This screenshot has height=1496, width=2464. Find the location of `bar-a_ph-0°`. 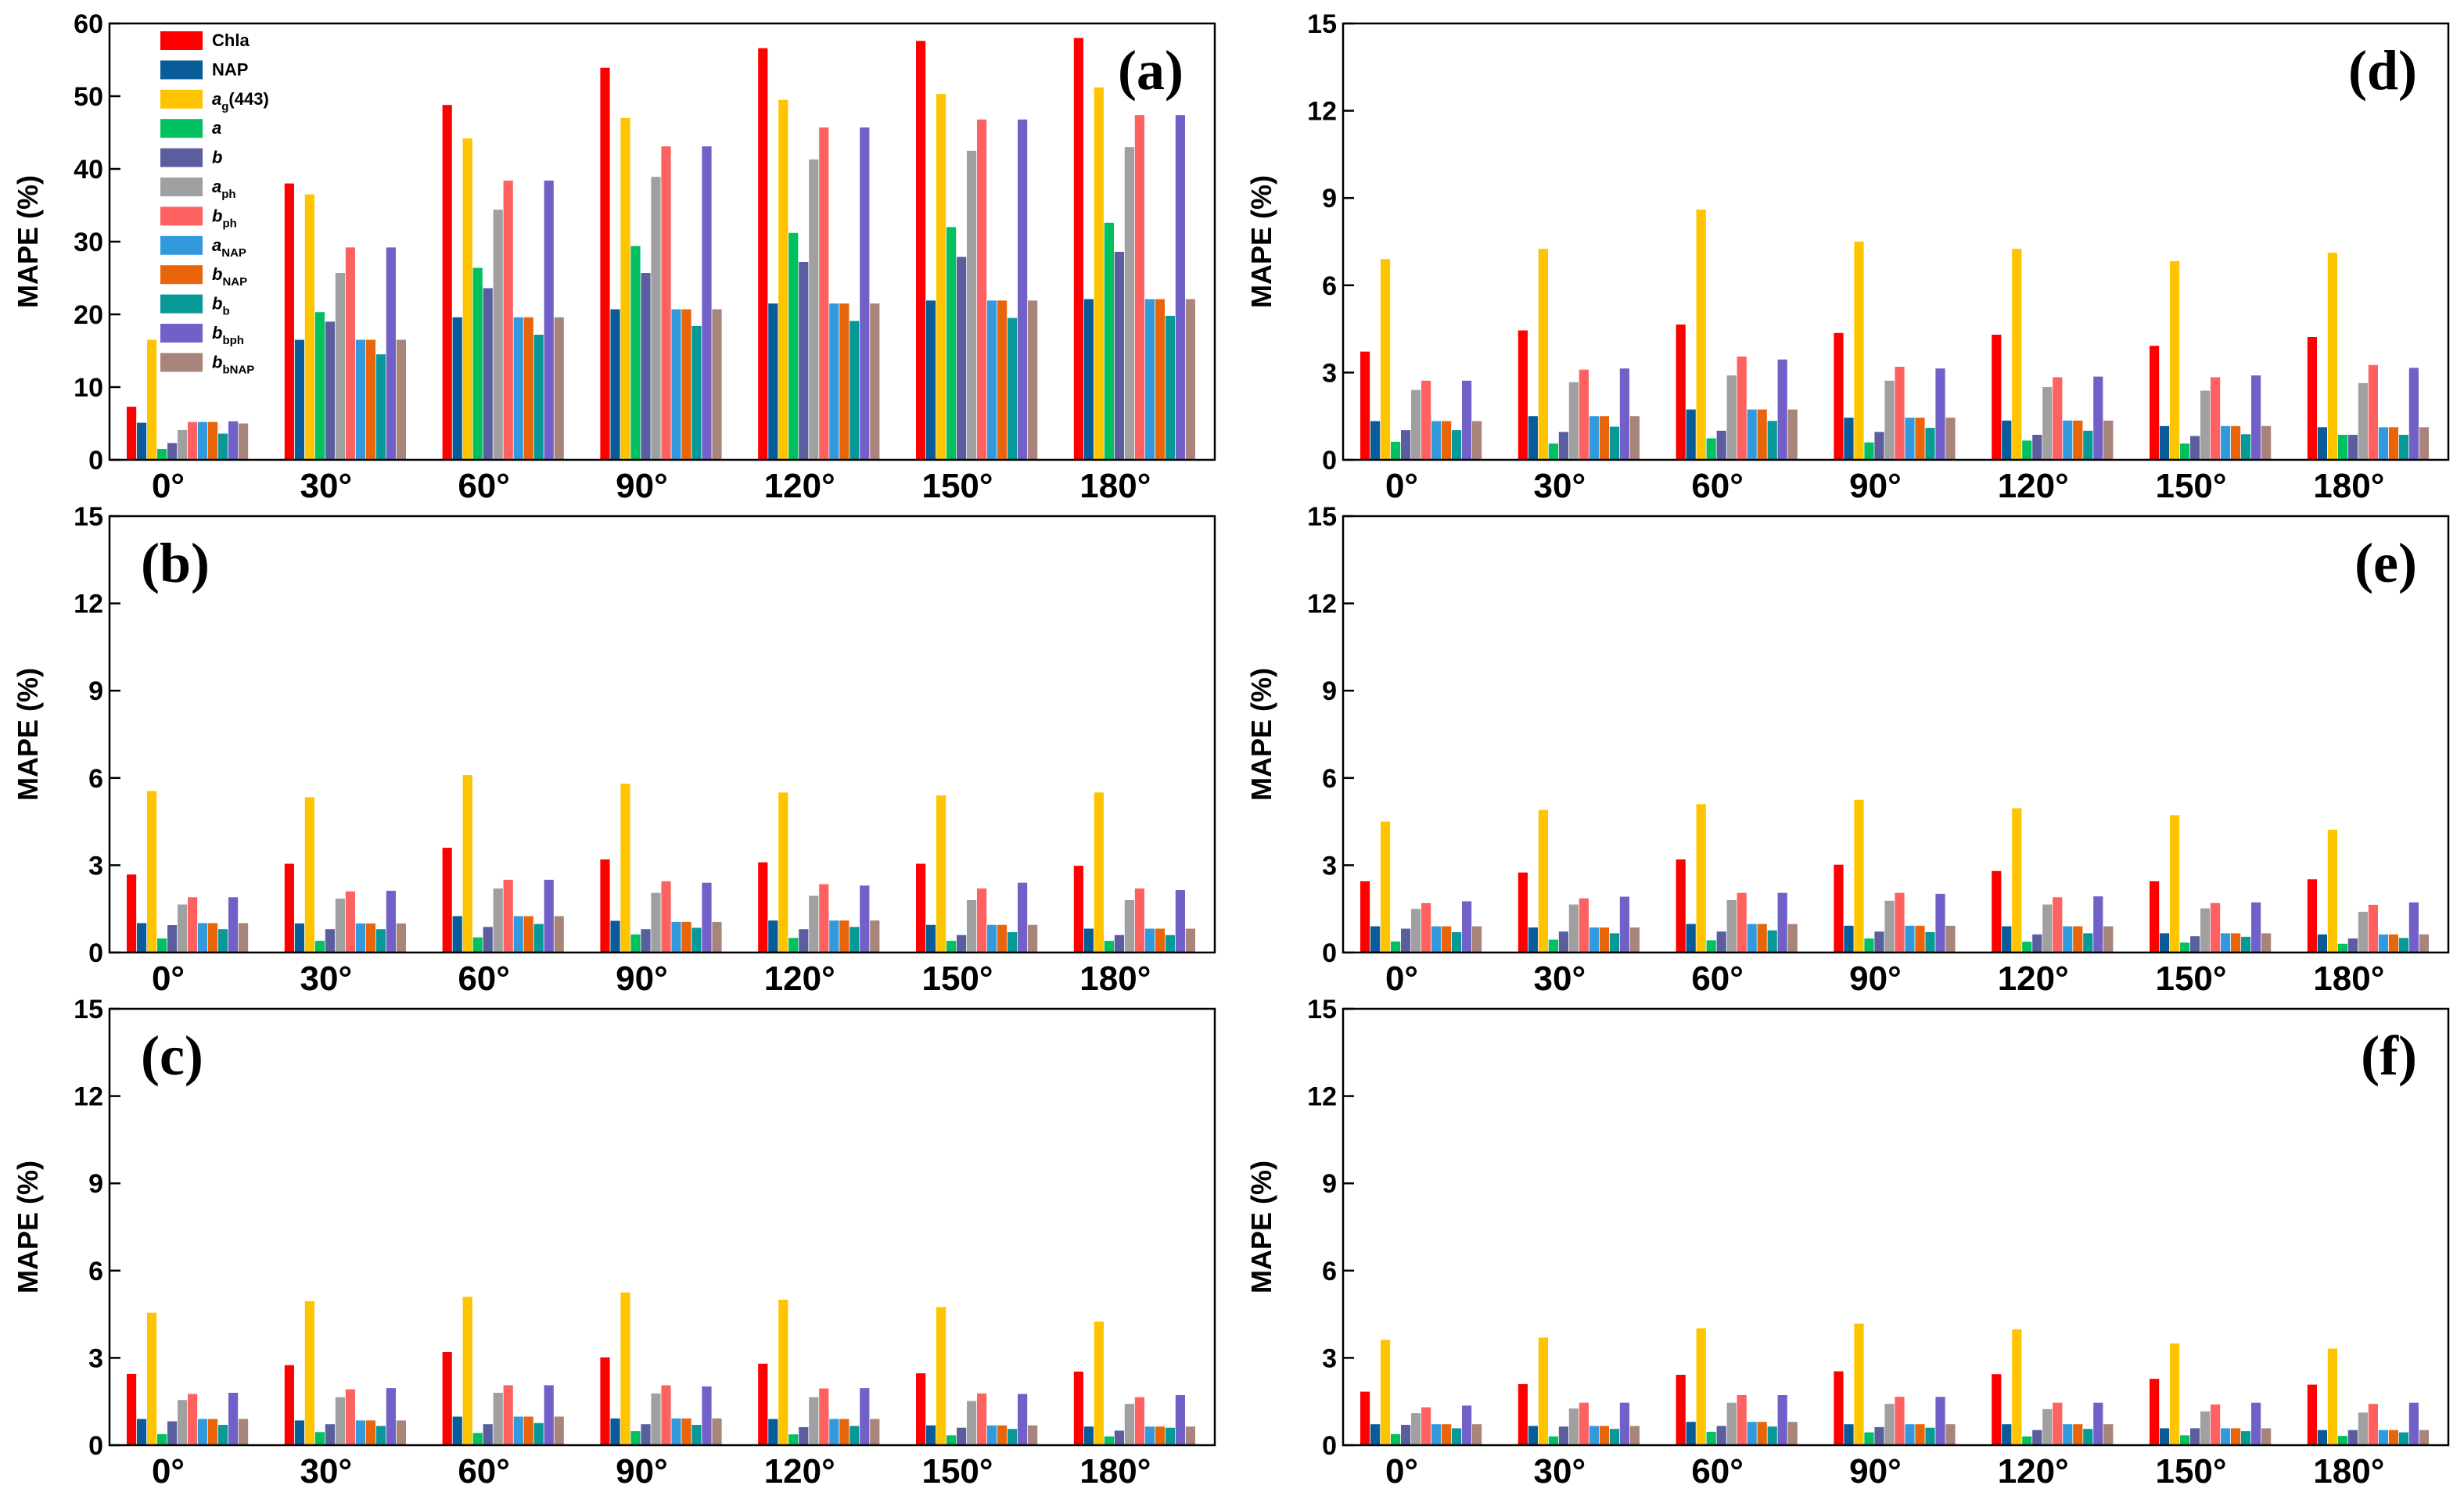

bar-a_ph-0° is located at coordinates (1416, 931).